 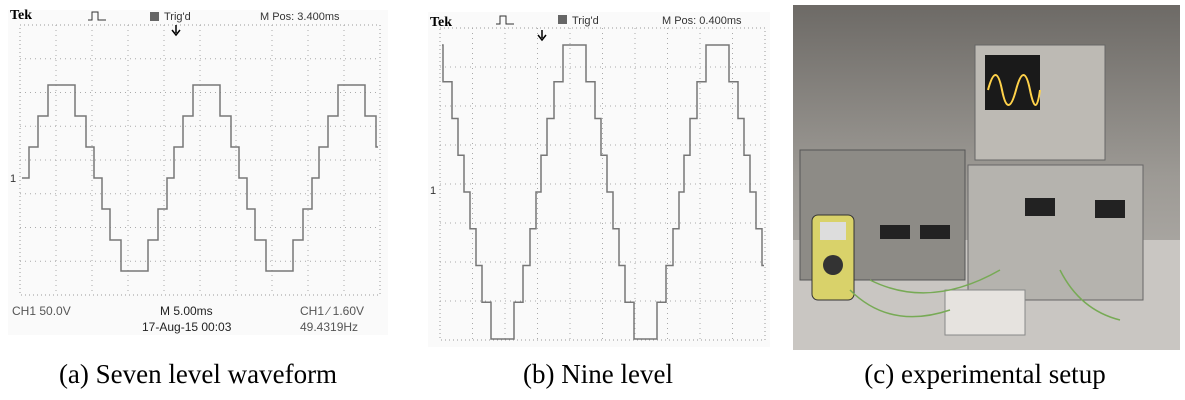 What do you see at coordinates (329, 327) in the screenshot?
I see `frequency: 49.4319Hz` at bounding box center [329, 327].